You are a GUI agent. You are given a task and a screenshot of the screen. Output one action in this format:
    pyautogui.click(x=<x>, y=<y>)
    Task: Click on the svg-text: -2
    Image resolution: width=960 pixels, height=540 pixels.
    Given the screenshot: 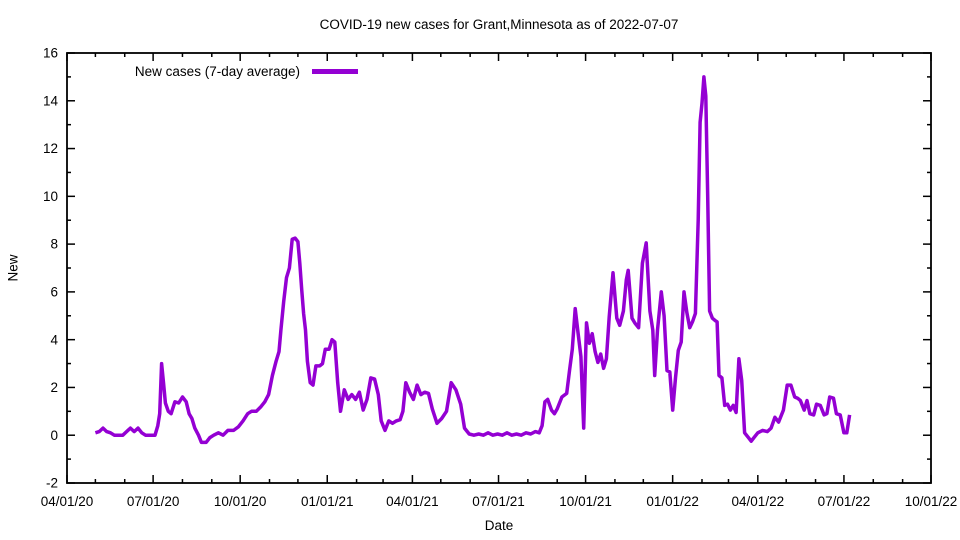 What is the action you would take?
    pyautogui.click(x=52, y=483)
    